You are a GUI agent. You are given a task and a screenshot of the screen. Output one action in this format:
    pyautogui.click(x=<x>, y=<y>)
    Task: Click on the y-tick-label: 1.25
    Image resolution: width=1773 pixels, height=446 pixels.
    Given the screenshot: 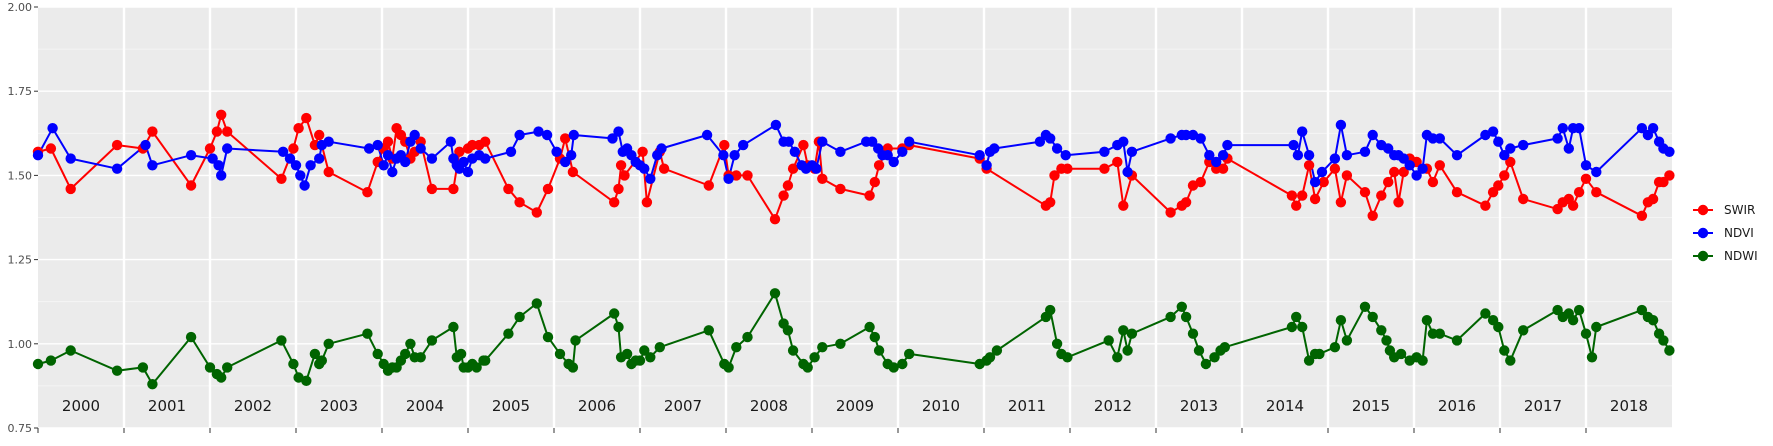 What is the action you would take?
    pyautogui.click(x=20, y=260)
    